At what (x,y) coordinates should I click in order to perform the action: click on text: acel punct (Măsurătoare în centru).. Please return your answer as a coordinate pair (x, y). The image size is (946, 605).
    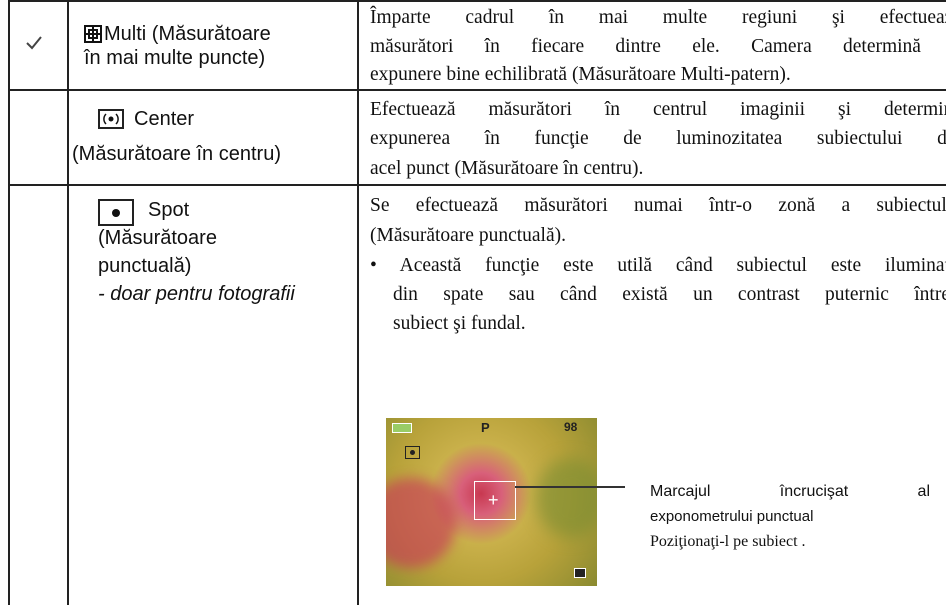
    Looking at the image, I should click on (507, 168).